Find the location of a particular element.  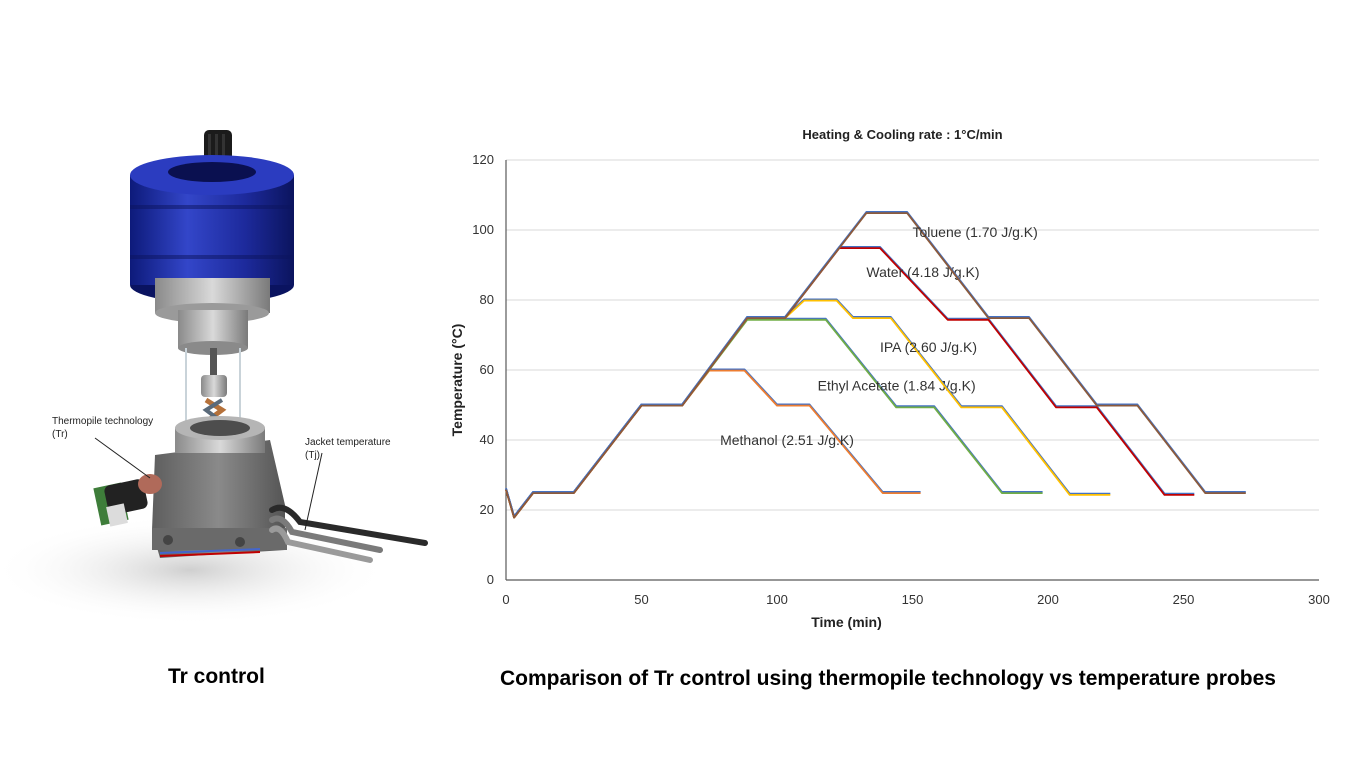

series-label-4: Toluene (1.70 J/g.K) is located at coordinates (975, 232).